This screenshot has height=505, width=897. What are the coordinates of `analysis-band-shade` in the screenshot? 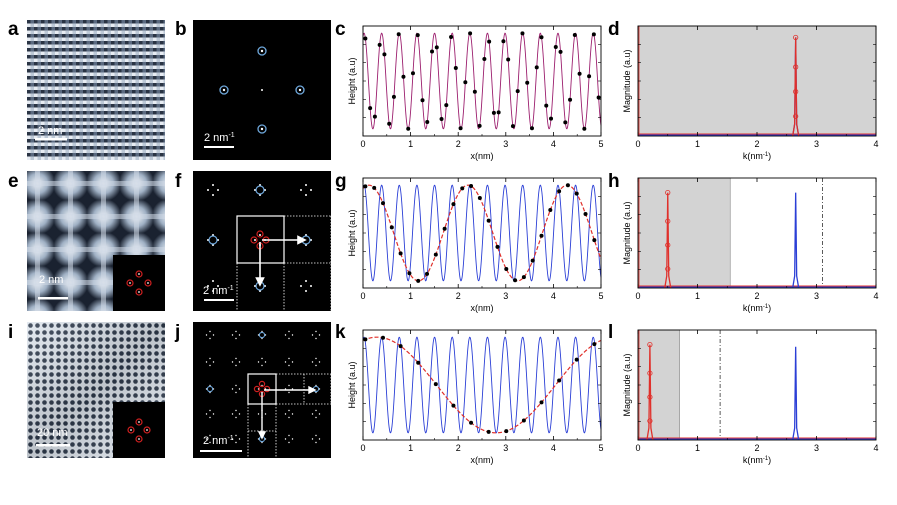 It's located at (658, 385).